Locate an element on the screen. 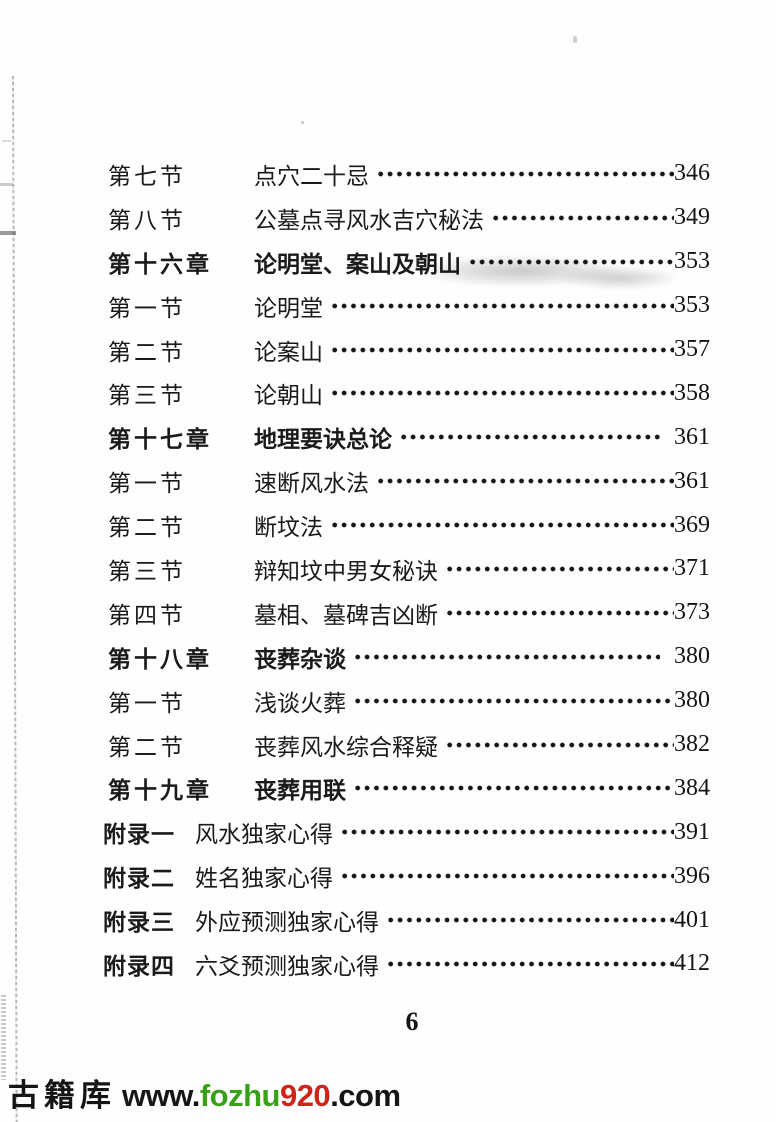  toc-entry-title: 丧葬用联 is located at coordinates (300, 790).